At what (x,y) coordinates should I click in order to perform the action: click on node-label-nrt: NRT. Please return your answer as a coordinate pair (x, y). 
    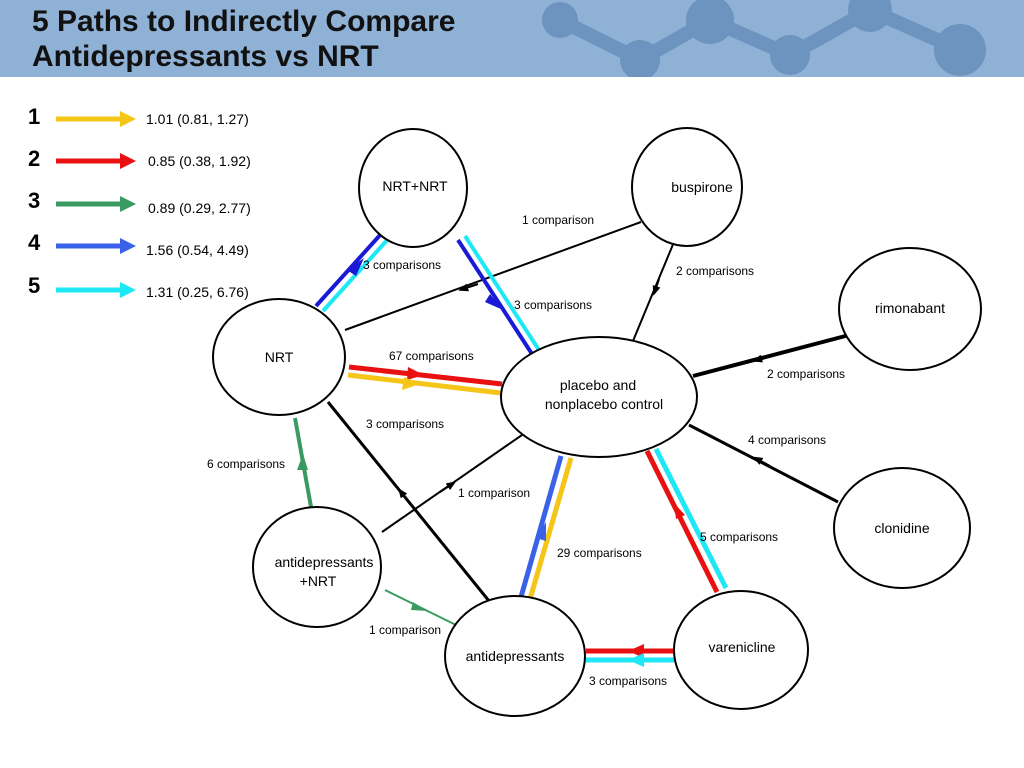
    Looking at the image, I should click on (279, 357).